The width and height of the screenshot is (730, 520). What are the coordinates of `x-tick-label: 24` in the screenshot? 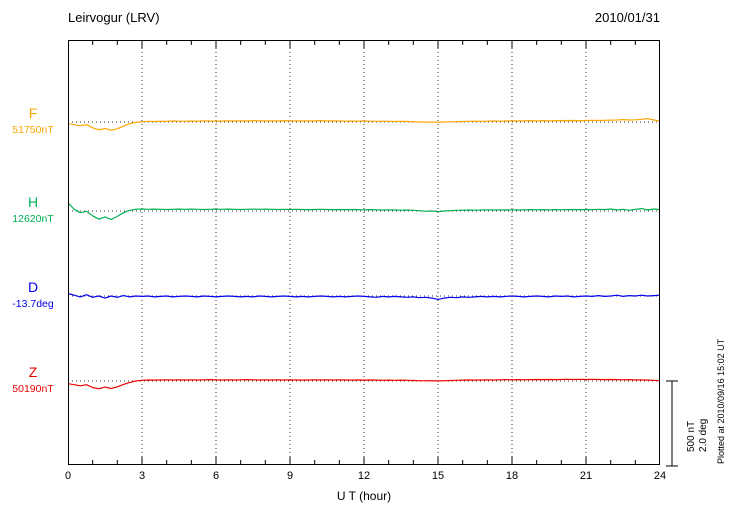 It's located at (660, 476).